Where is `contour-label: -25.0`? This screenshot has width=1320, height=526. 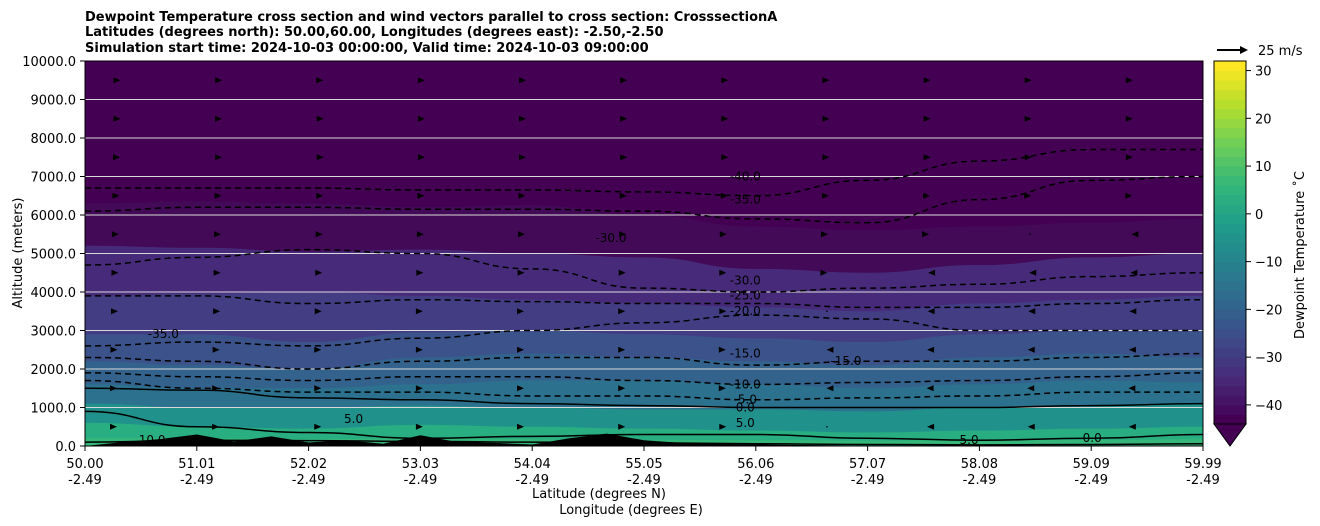
contour-label: -25.0 is located at coordinates (745, 296).